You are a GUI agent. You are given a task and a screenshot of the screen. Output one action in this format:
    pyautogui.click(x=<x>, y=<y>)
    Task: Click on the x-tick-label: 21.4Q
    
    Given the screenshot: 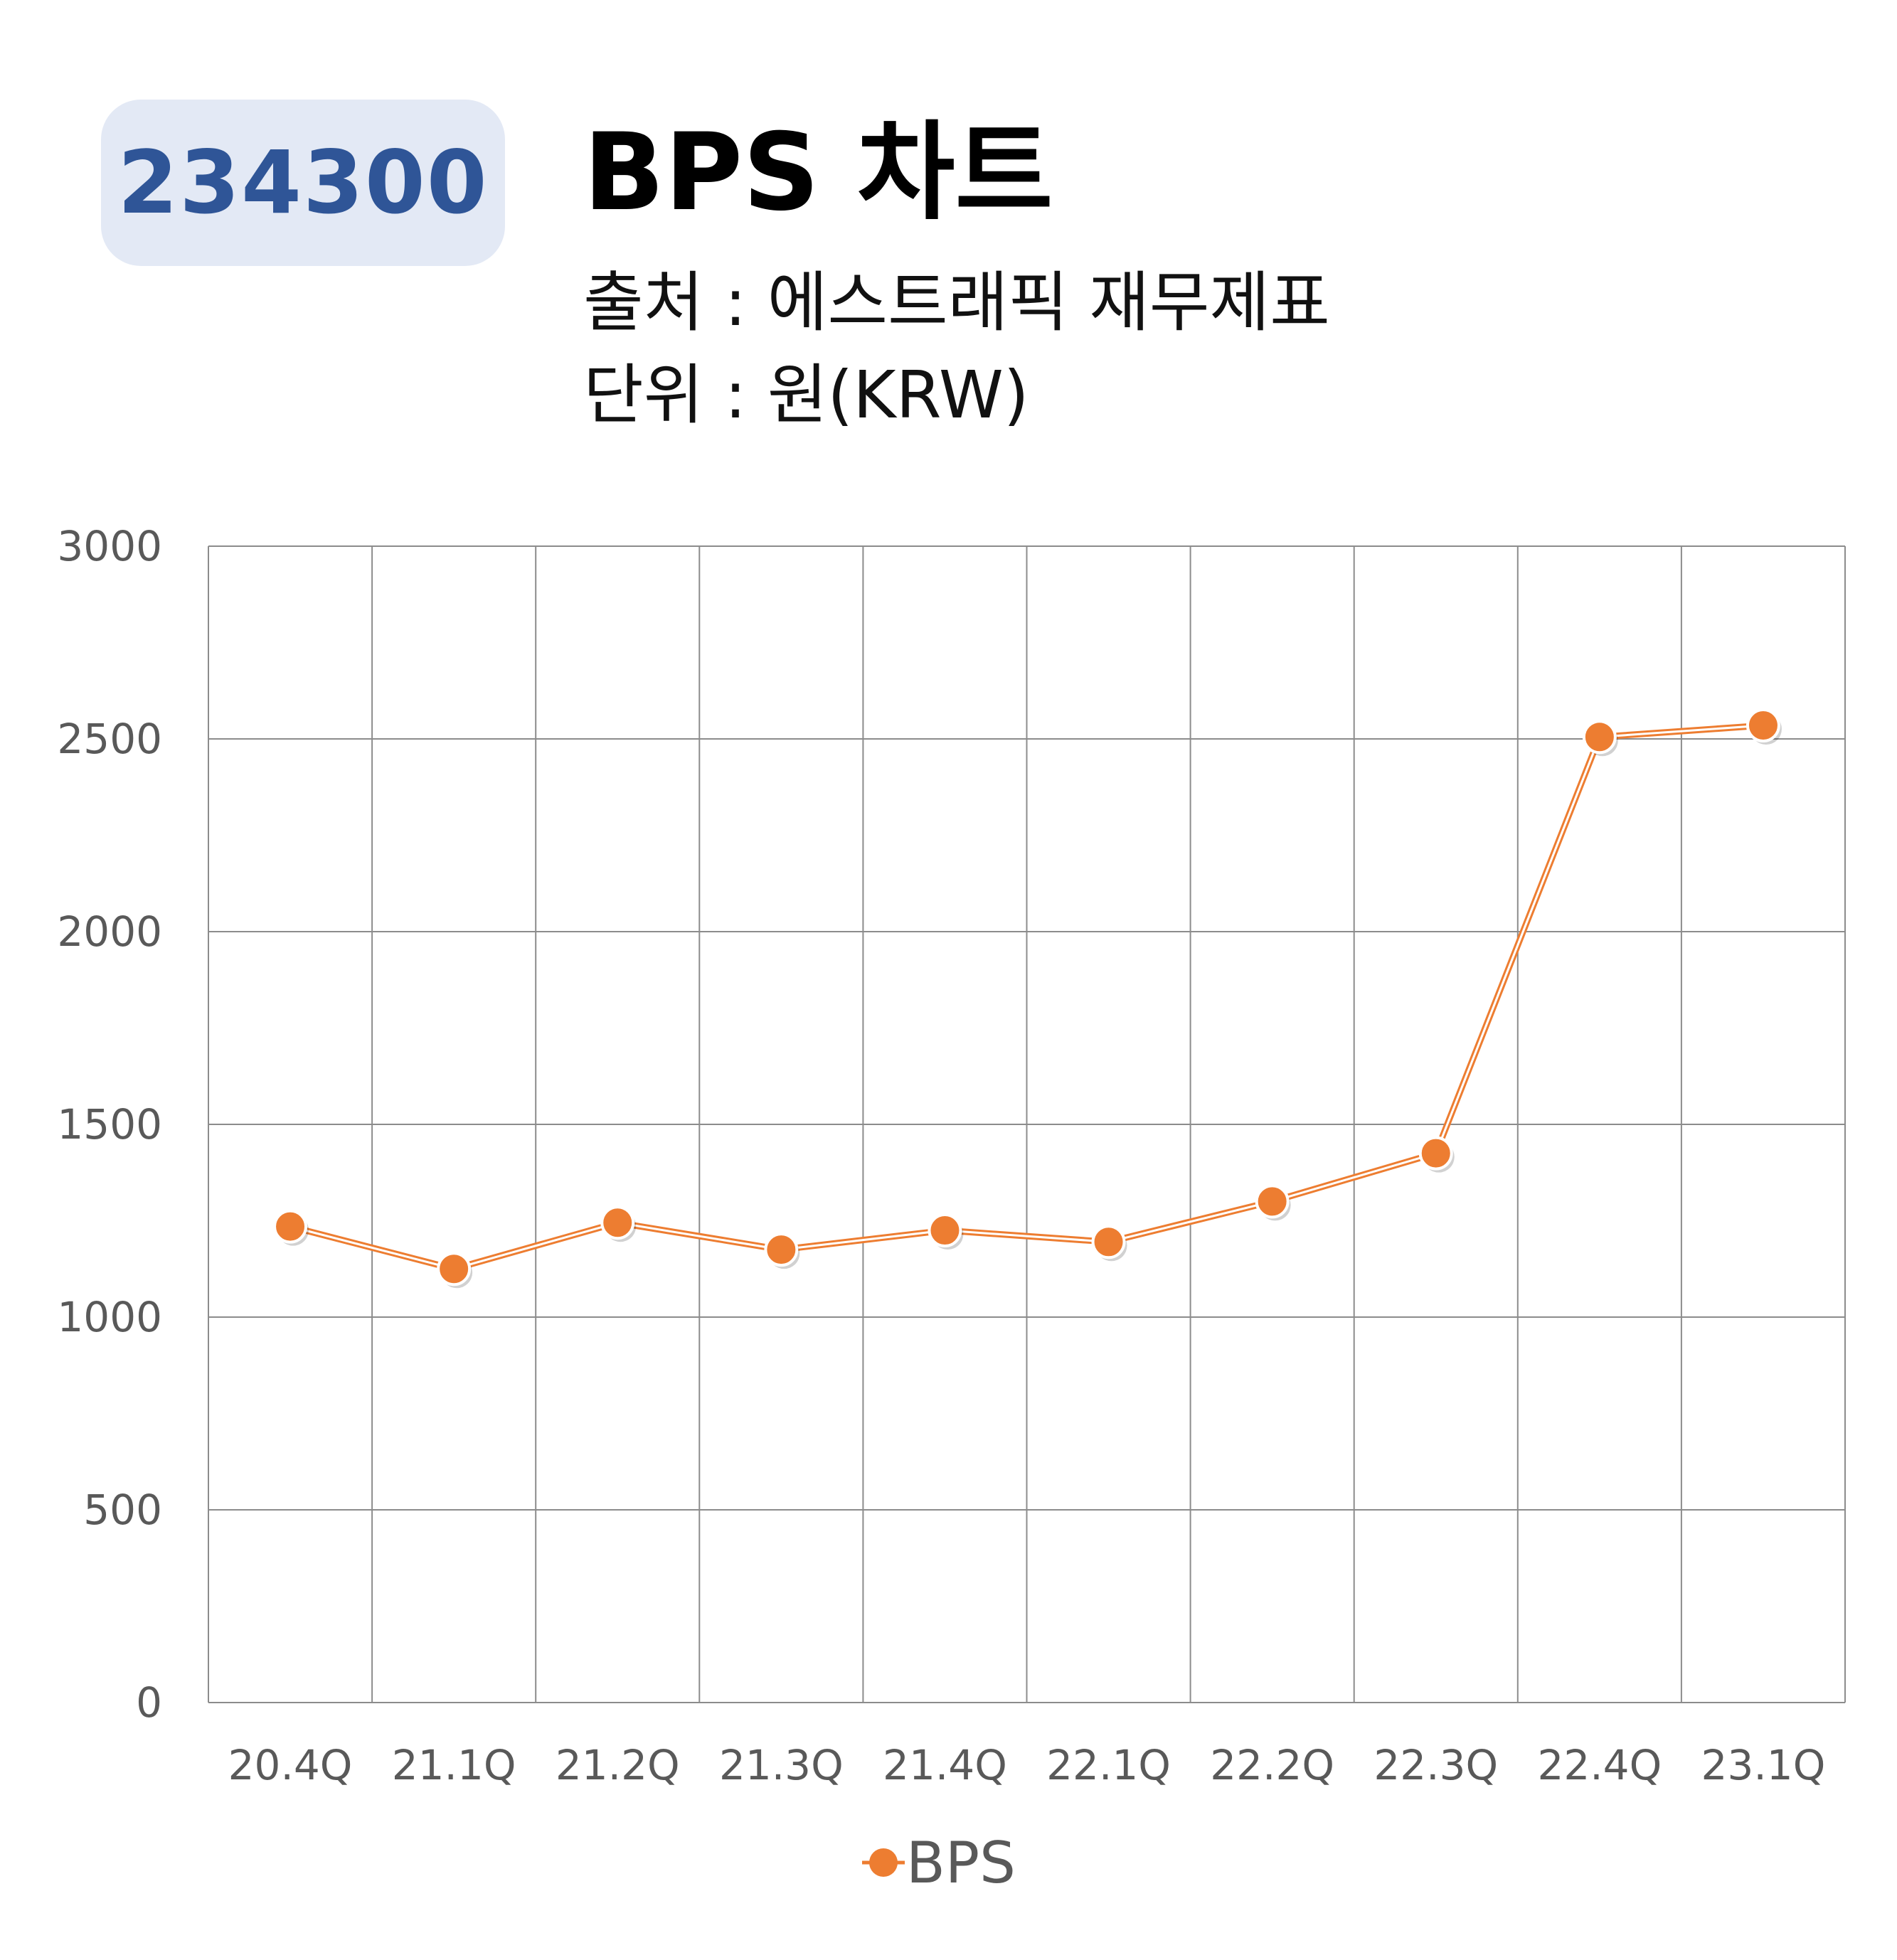 What is the action you would take?
    pyautogui.click(x=945, y=1765)
    